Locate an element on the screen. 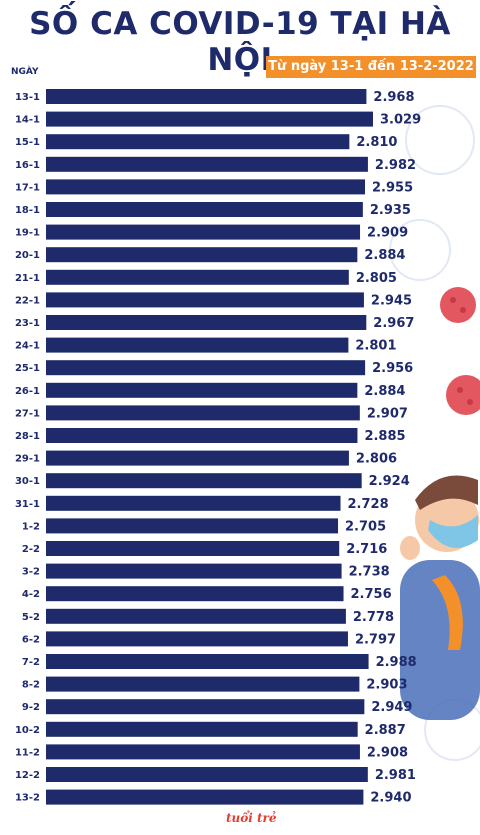 The image size is (480, 835). value-label: 2.949 is located at coordinates (391, 707).